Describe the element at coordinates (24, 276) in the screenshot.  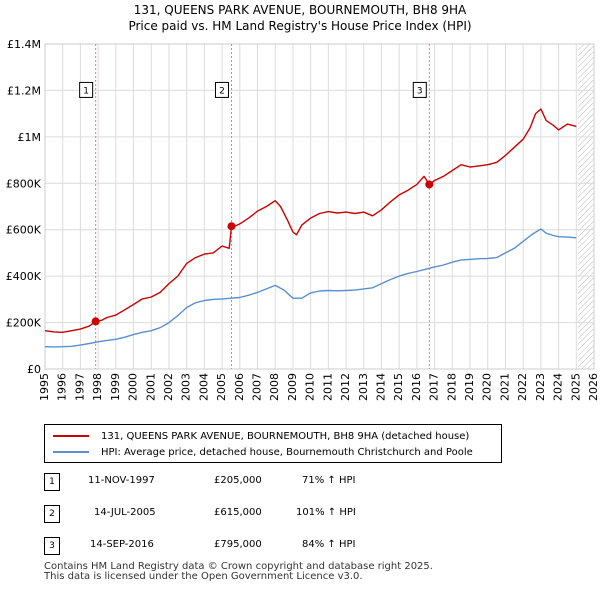
I see `y-tick-label: £400K` at that location.